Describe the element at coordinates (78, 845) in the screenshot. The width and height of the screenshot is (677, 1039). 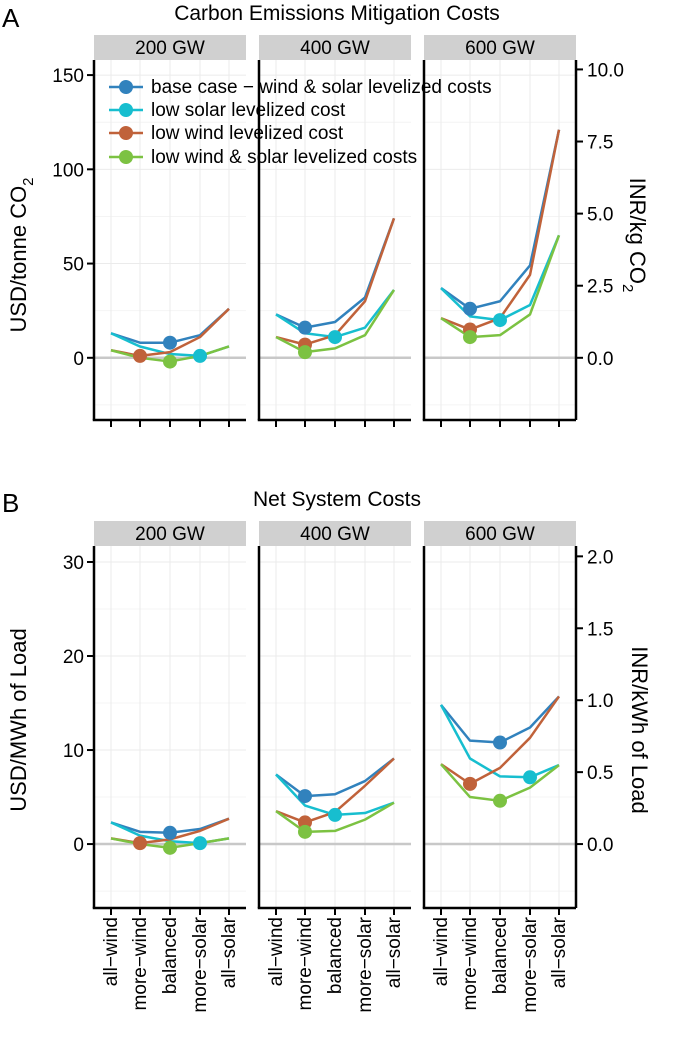
I see `chart-b-y-tick-label: 0` at that location.